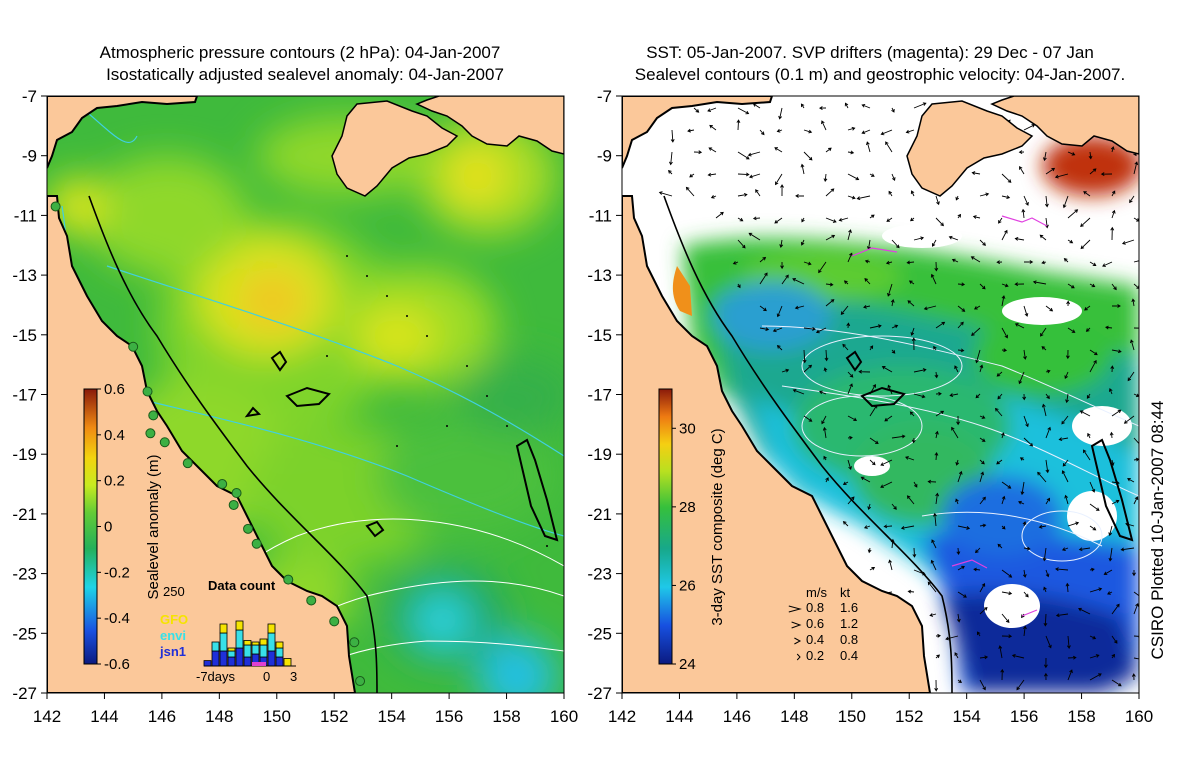 This screenshot has width=1200, height=780. What do you see at coordinates (849, 607) in the screenshot?
I see `vel-legend-kt: 1.6` at bounding box center [849, 607].